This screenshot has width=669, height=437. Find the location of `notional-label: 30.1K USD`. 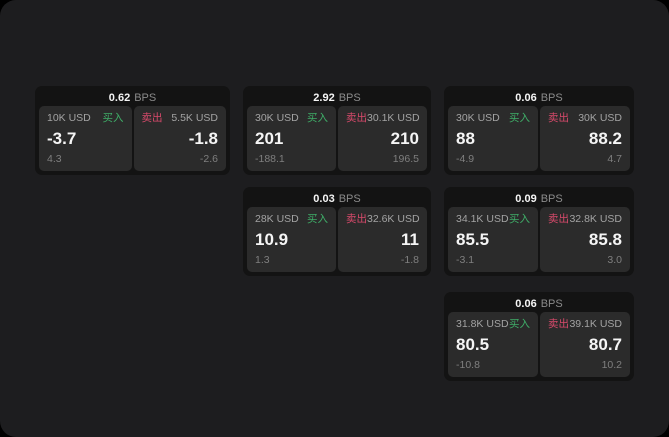

notional-label: 30.1K USD is located at coordinates (393, 118).